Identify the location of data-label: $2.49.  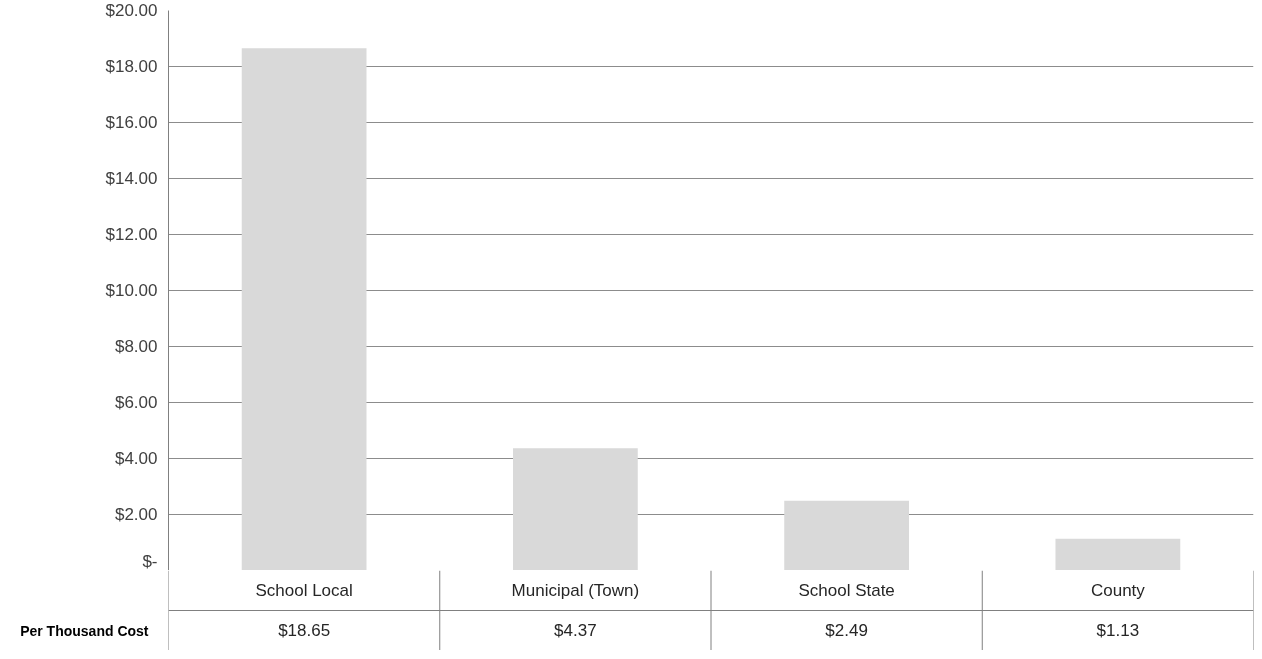
(846, 630).